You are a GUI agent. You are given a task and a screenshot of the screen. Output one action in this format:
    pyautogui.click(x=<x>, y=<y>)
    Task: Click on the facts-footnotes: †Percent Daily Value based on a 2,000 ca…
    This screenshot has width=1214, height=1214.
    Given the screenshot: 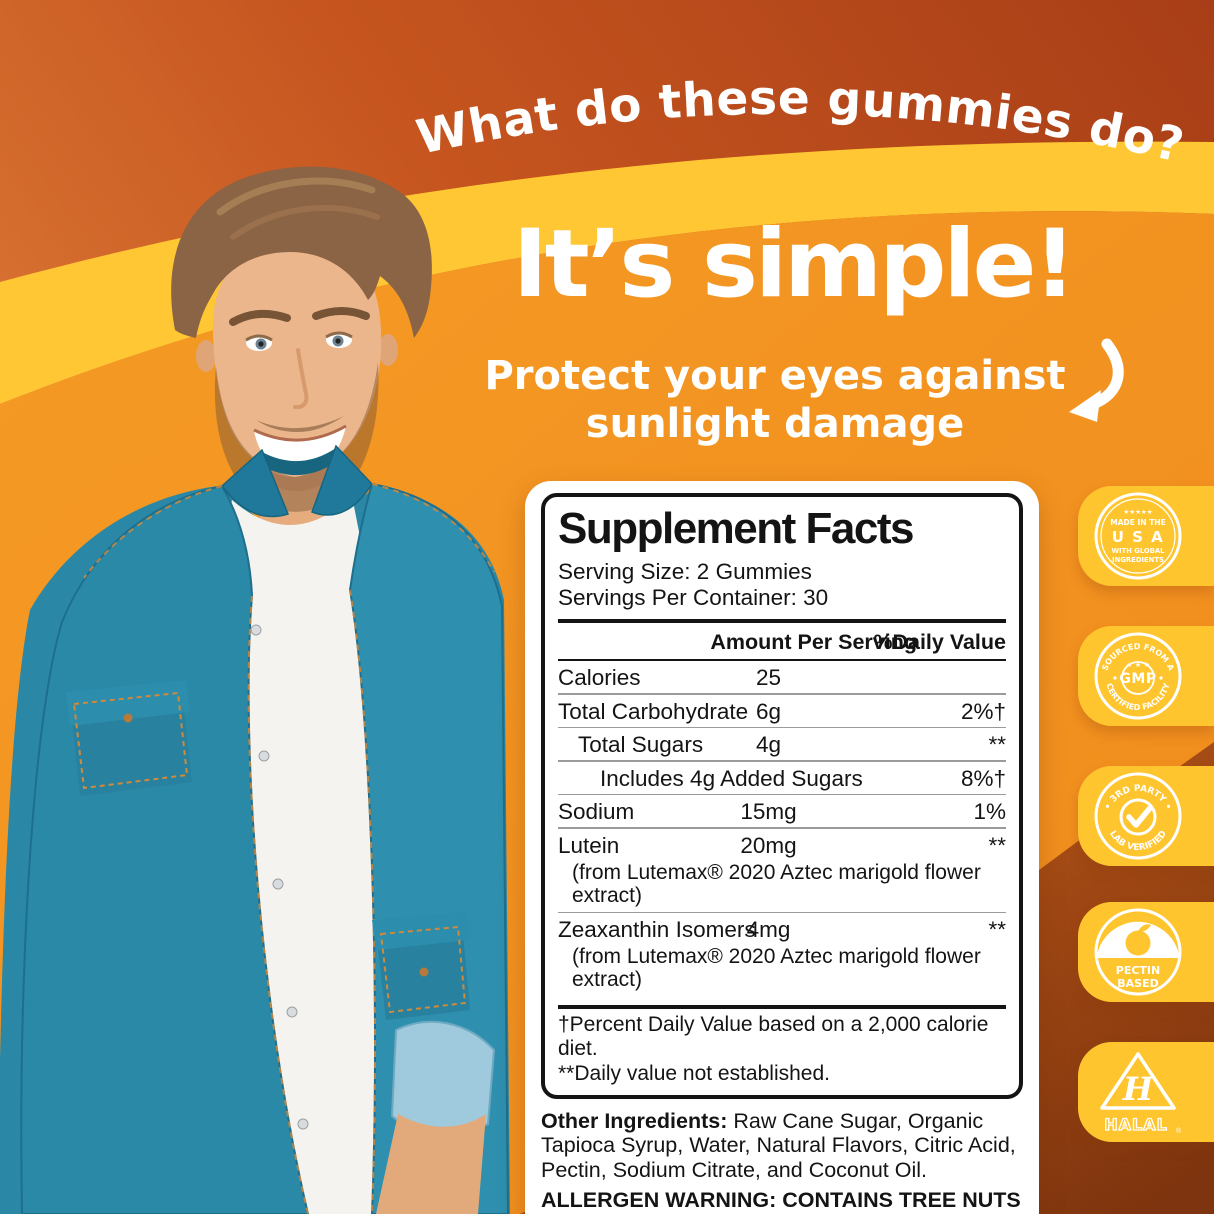 What is the action you would take?
    pyautogui.click(x=782, y=1050)
    